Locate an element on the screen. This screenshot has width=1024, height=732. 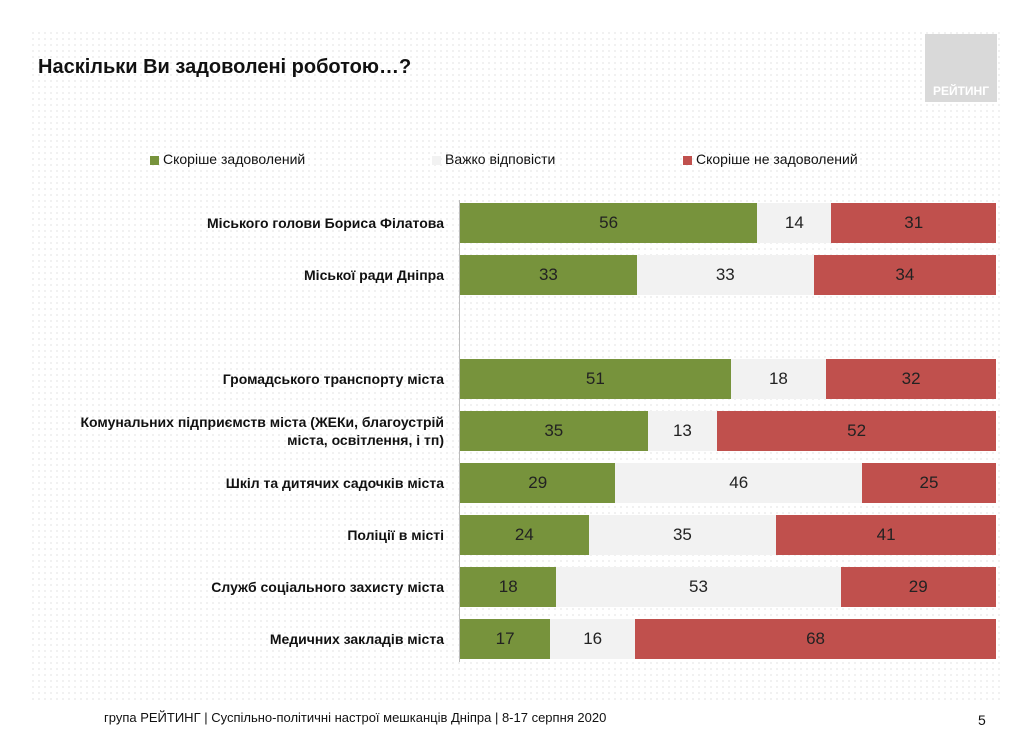
bar-segment: 14 is located at coordinates (794, 223).